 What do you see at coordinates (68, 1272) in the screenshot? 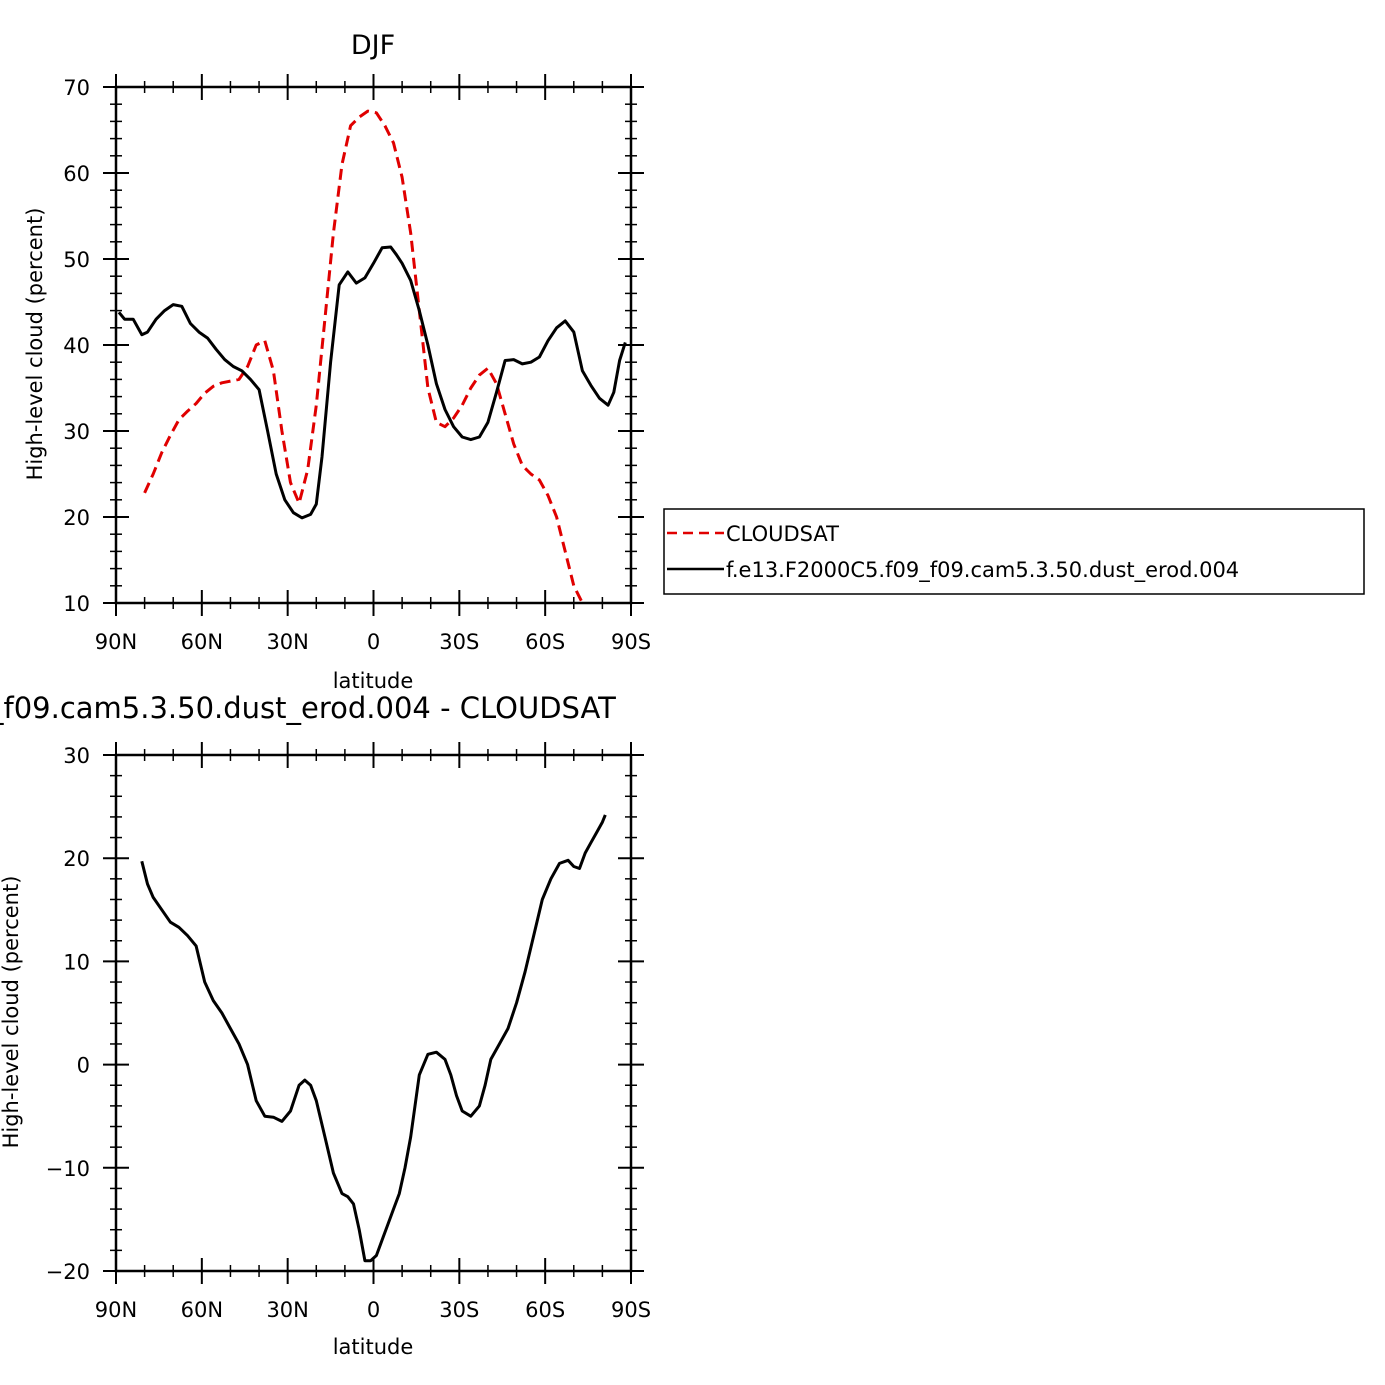
I see `bottom-y-tick-label: −20` at bounding box center [68, 1272].